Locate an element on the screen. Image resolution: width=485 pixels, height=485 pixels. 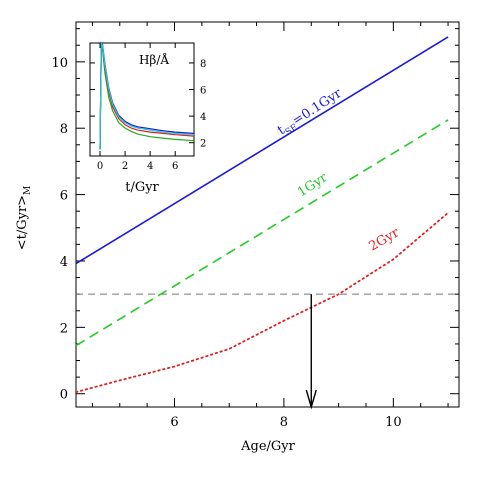
inset-x-axis-title: t/Gyr is located at coordinates (142, 187).